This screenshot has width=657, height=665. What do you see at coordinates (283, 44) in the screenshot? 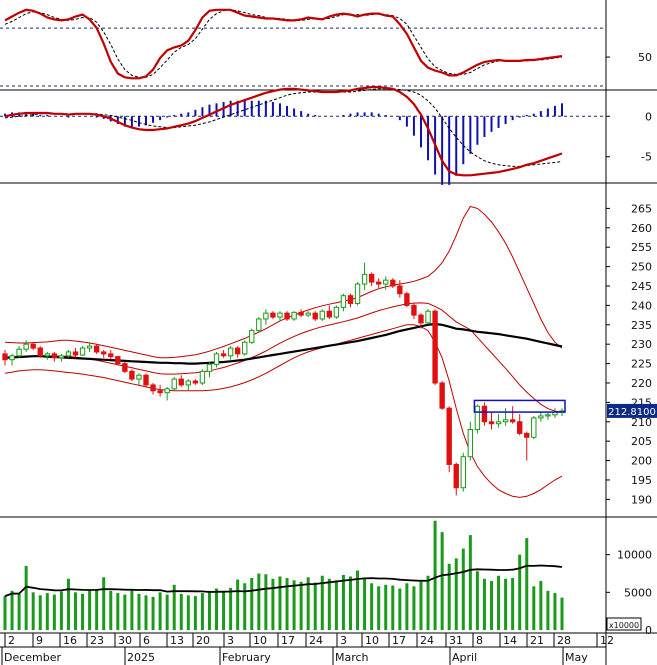
I see `osc-main-line` at bounding box center [283, 44].